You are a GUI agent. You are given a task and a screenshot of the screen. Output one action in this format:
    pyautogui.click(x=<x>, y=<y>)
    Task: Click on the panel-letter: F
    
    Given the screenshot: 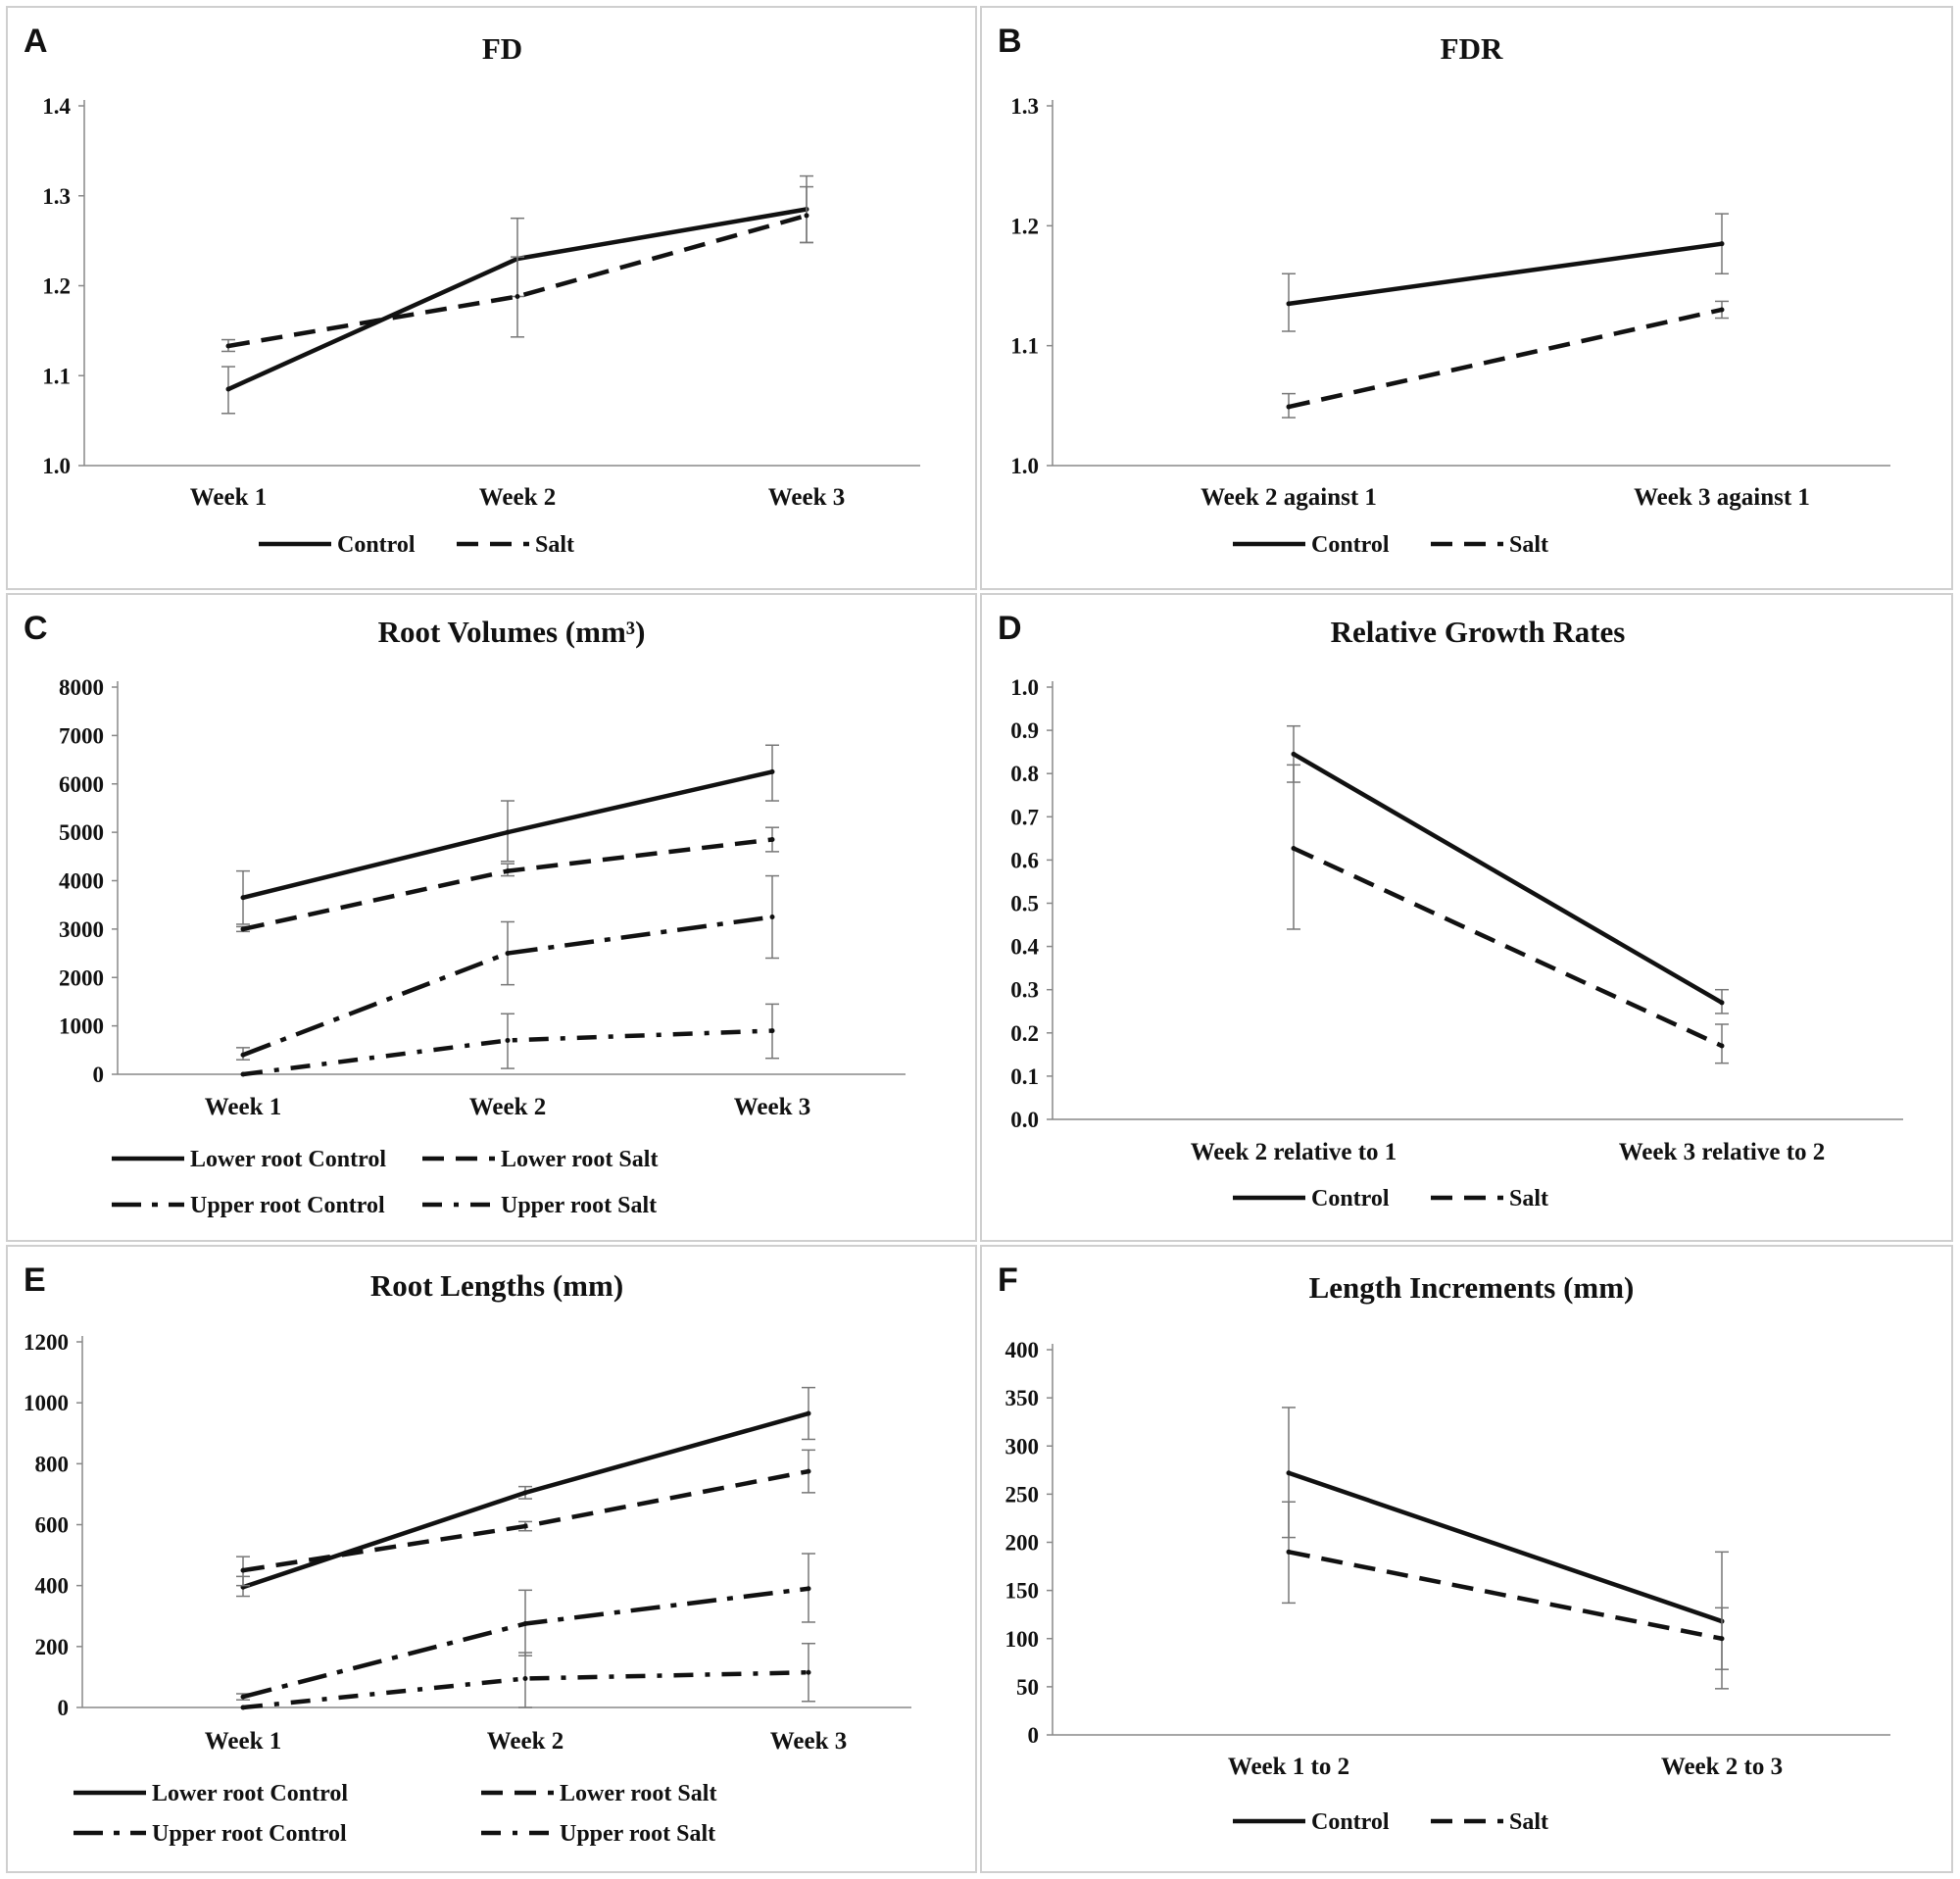 What is the action you would take?
    pyautogui.click(x=1008, y=1280)
    